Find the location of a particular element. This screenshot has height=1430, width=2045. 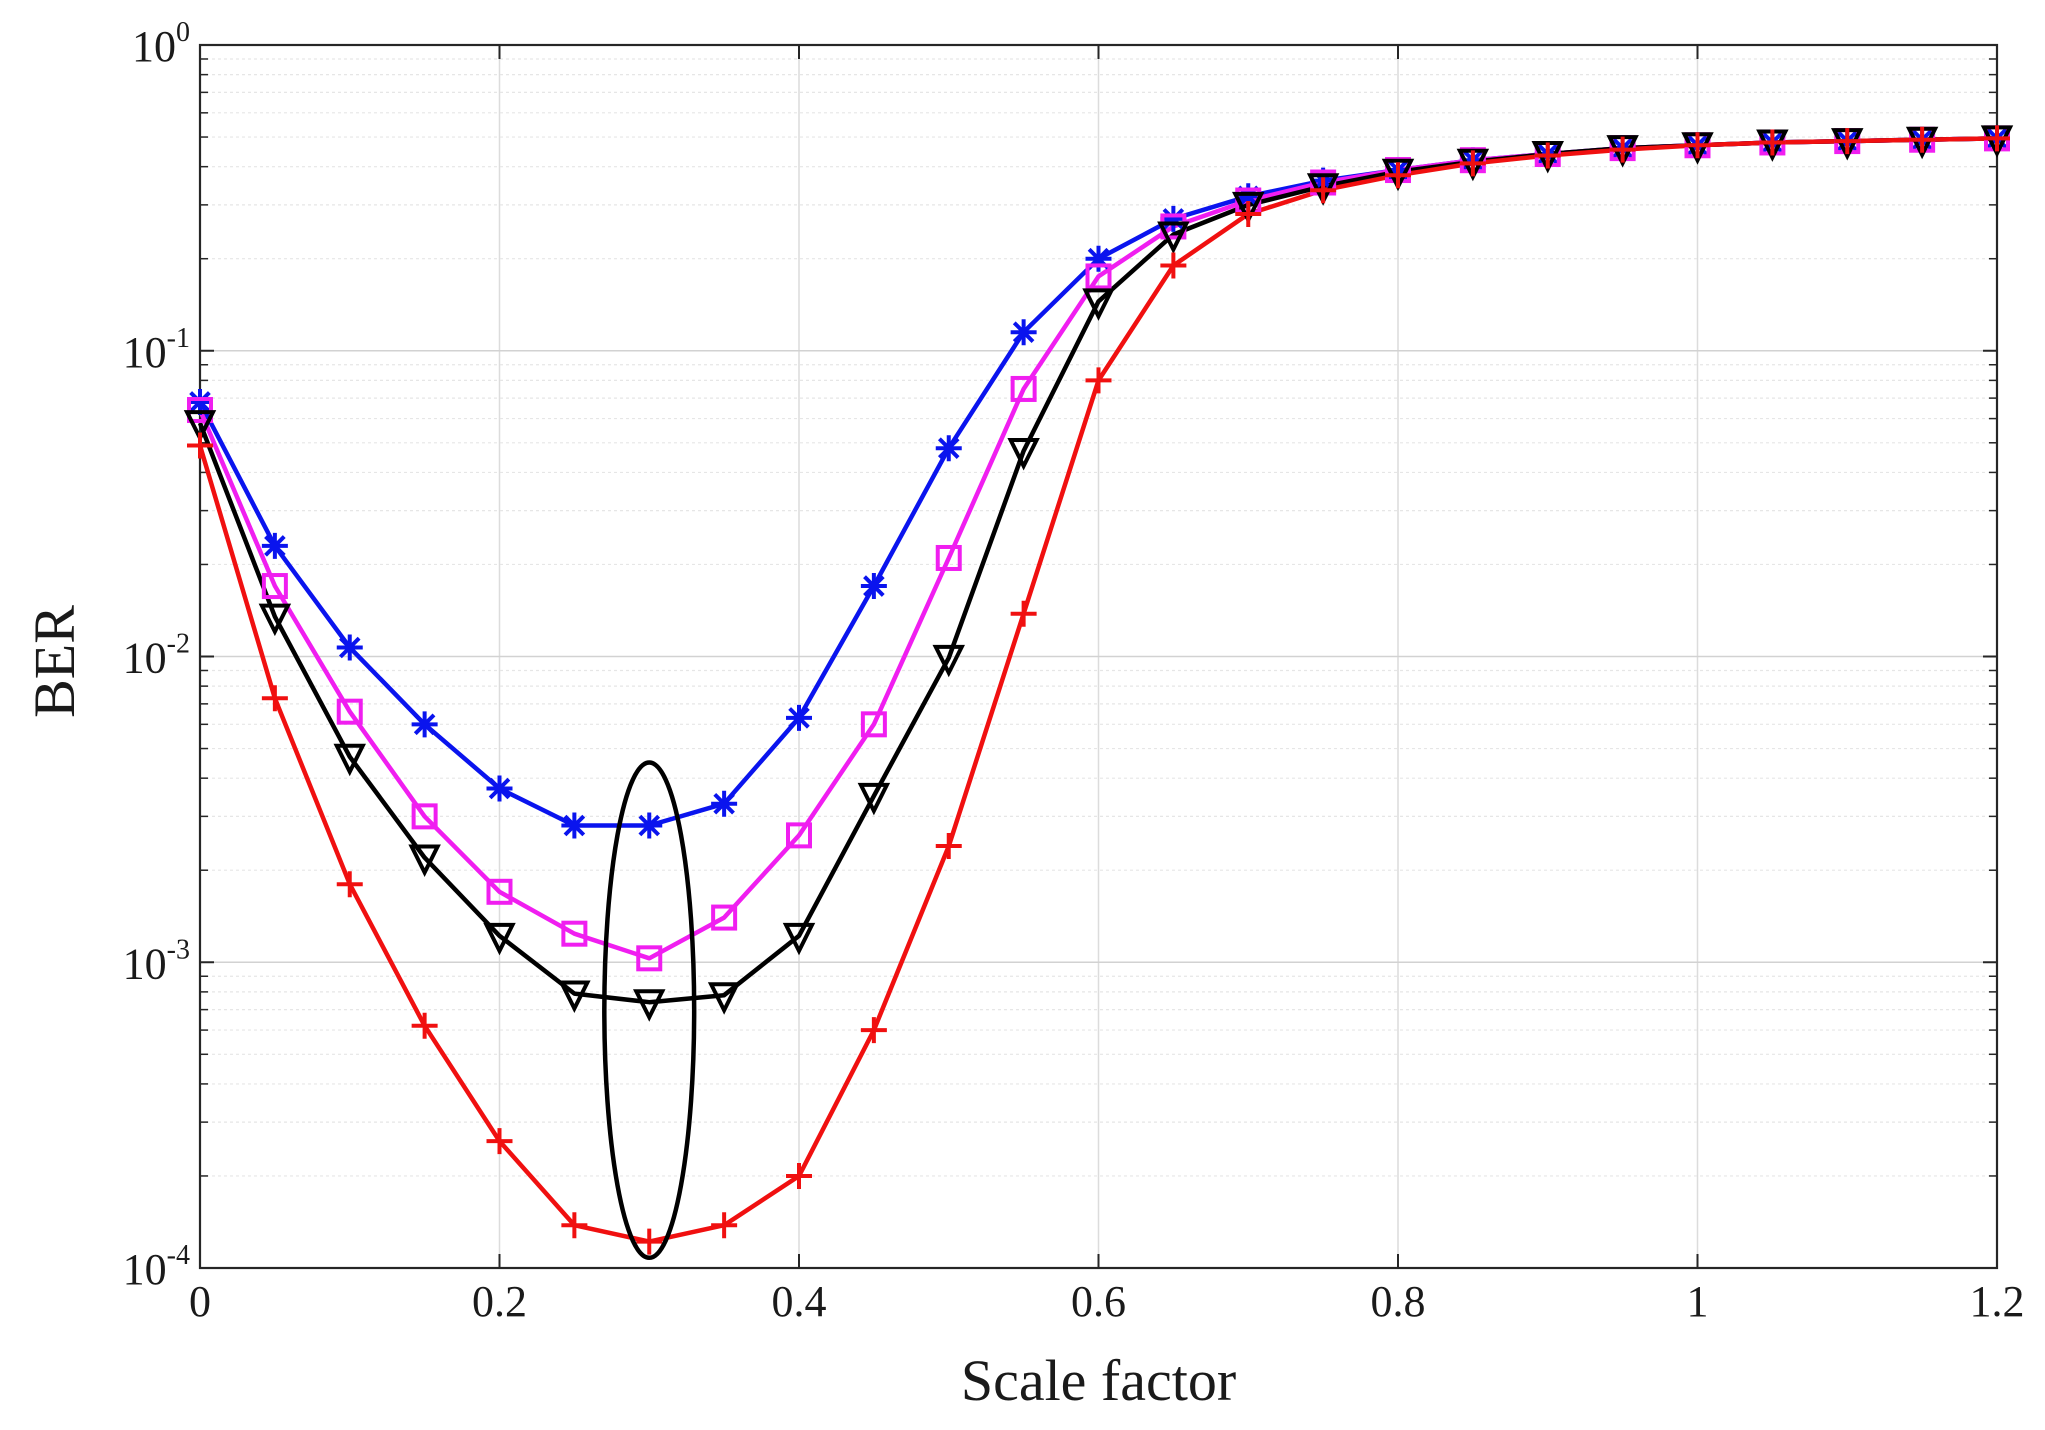

y-tick-label: 10⁻² is located at coordinates (156, 656).